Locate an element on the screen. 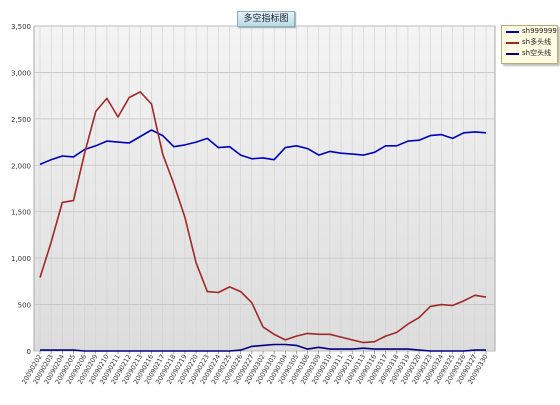  y-tick-label: 500 is located at coordinates (24, 306).